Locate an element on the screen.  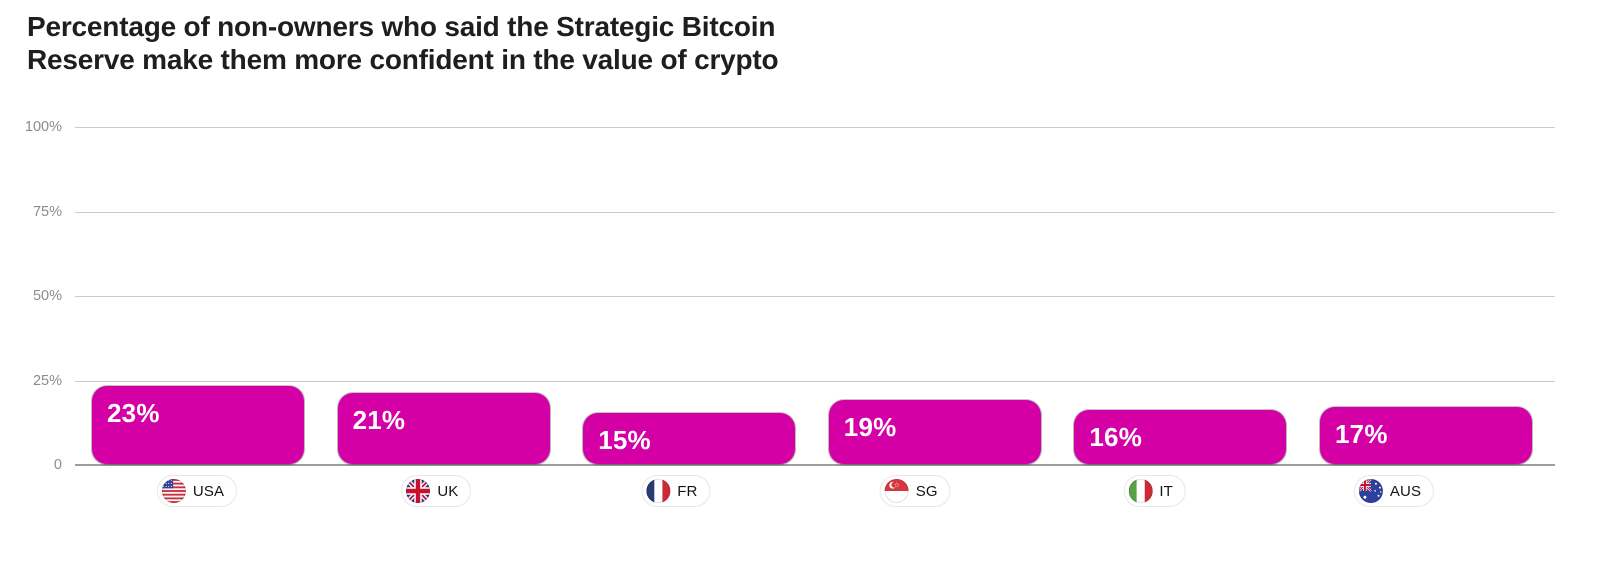
flag-australia-icon is located at coordinates (1370, 491).